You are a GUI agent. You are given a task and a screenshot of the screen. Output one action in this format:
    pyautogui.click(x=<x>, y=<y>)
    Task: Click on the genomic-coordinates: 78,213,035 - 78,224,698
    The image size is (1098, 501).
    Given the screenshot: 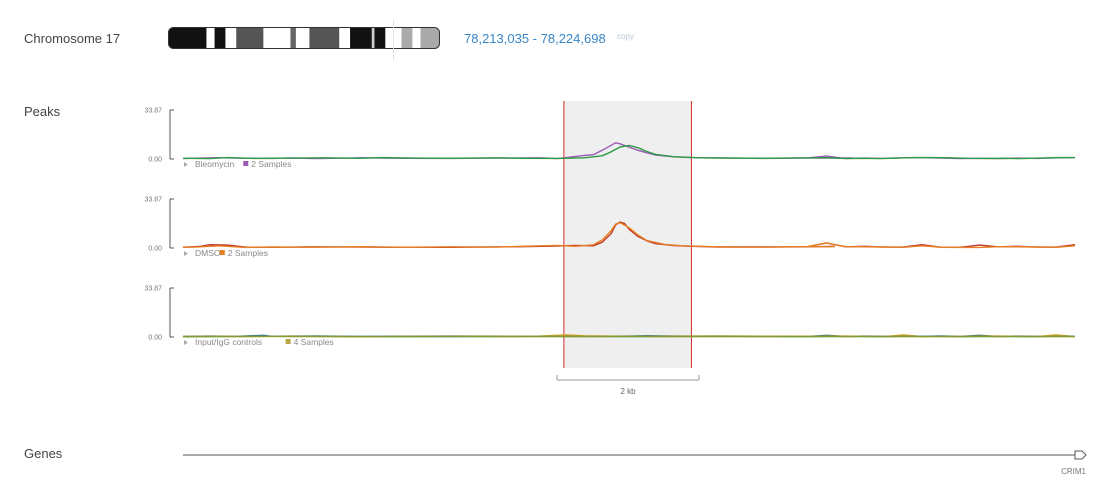 What is the action you would take?
    pyautogui.click(x=535, y=38)
    